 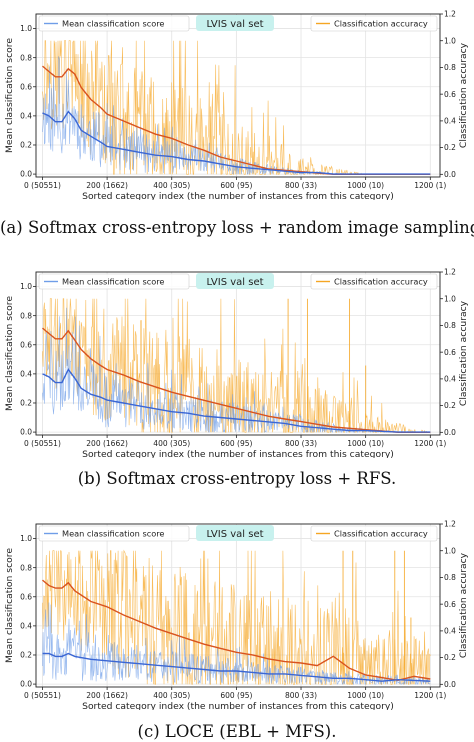 I want to click on y-tick-label-left: 0.4, so click(x=26, y=625).